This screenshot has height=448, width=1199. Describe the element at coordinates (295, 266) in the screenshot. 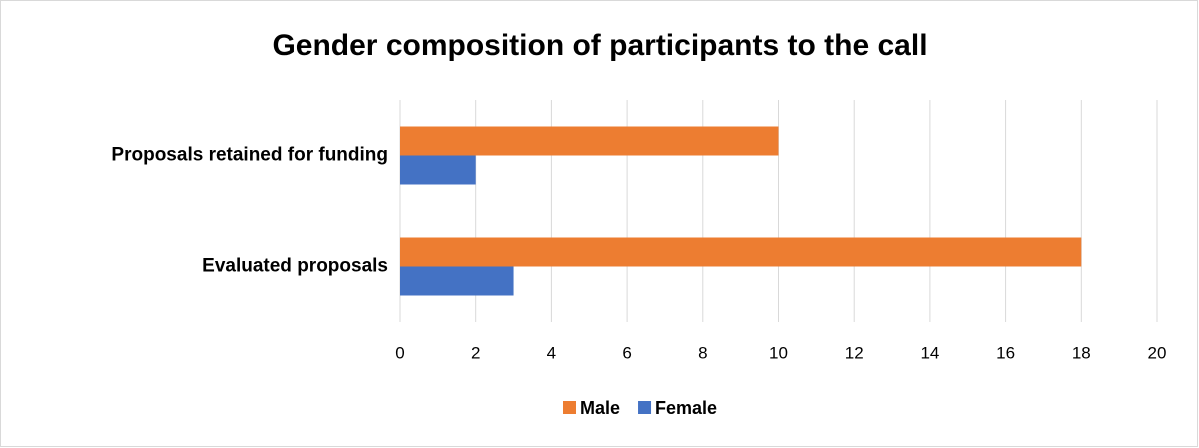

I see `y-tick-label: Evaluated proposals` at that location.